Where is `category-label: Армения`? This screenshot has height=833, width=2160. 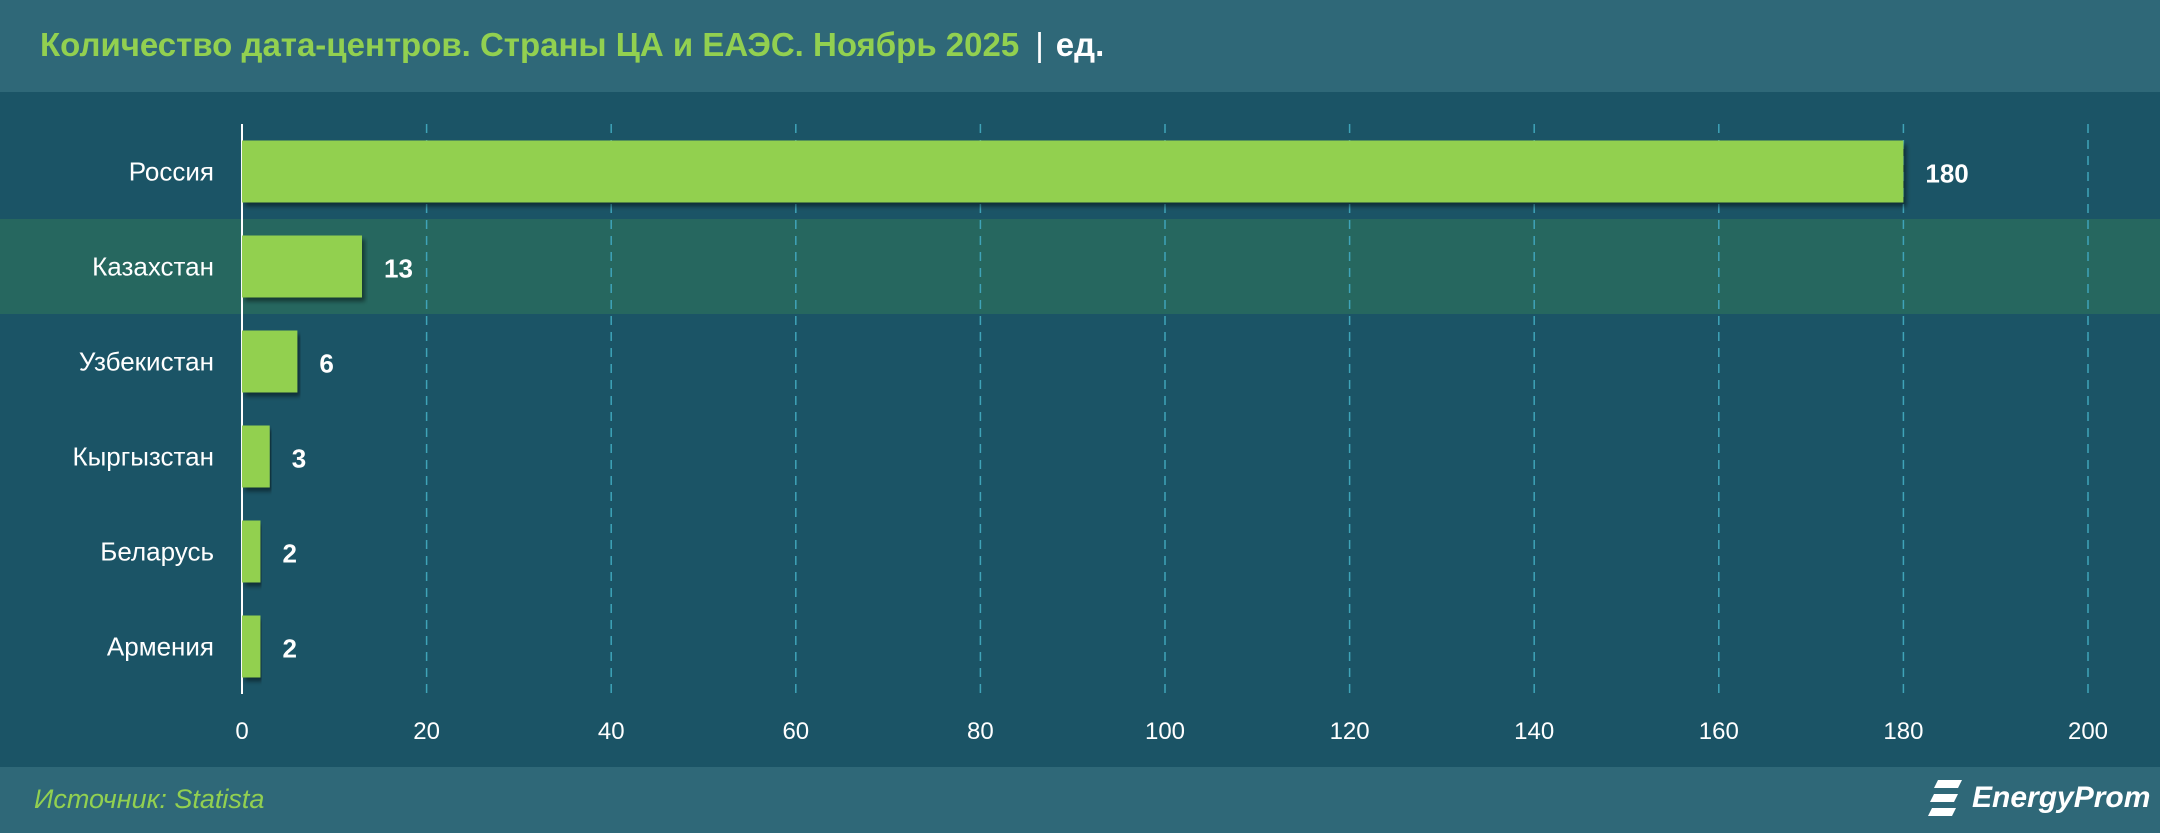 category-label: Армения is located at coordinates (160, 647).